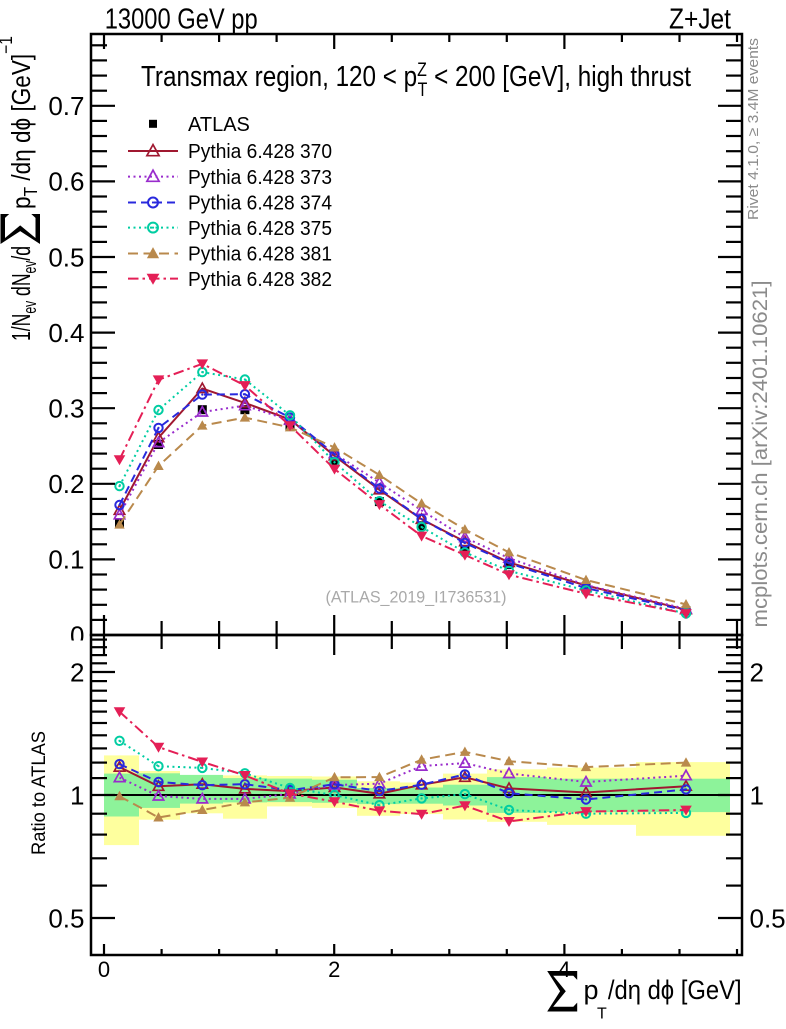 This screenshot has width=786, height=1029. Describe the element at coordinates (260, 255) in the screenshot. I see `svg-text: Pythia 6.428 381` at that location.